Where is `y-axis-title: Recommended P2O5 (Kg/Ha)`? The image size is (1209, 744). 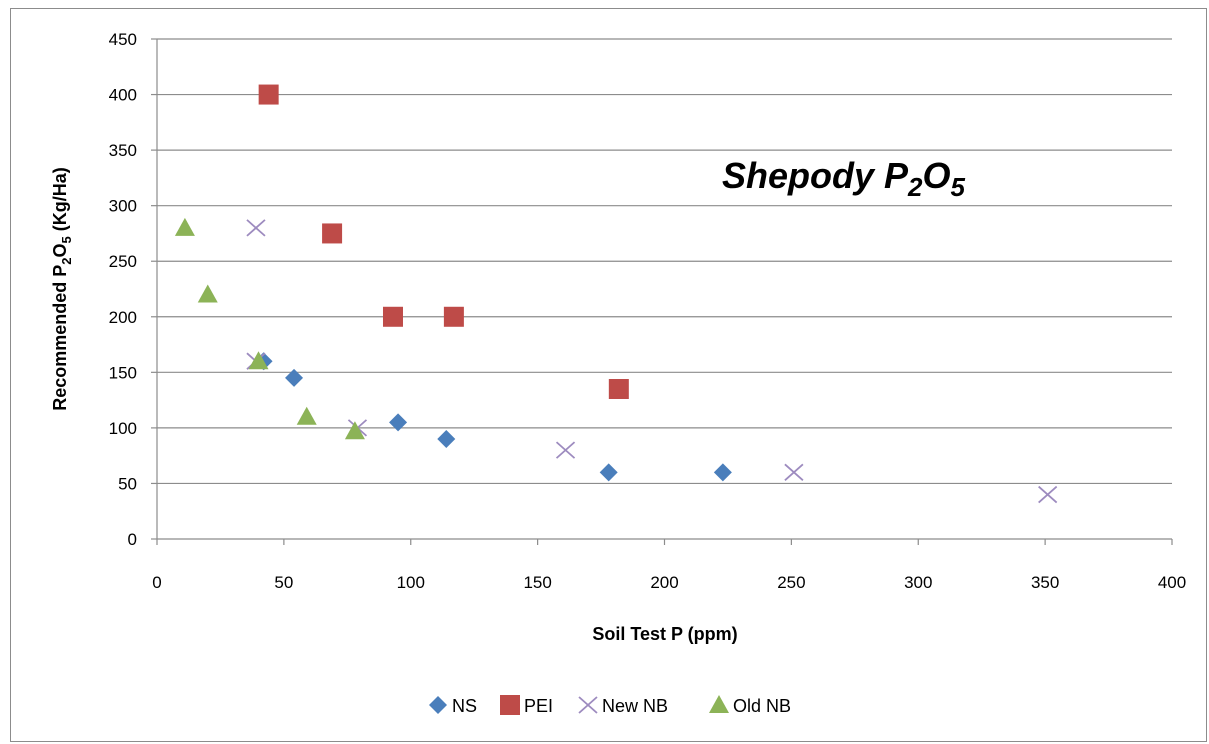
y-axis-title: Recommended P2O5 (Kg/Ha) is located at coordinates (62, 289).